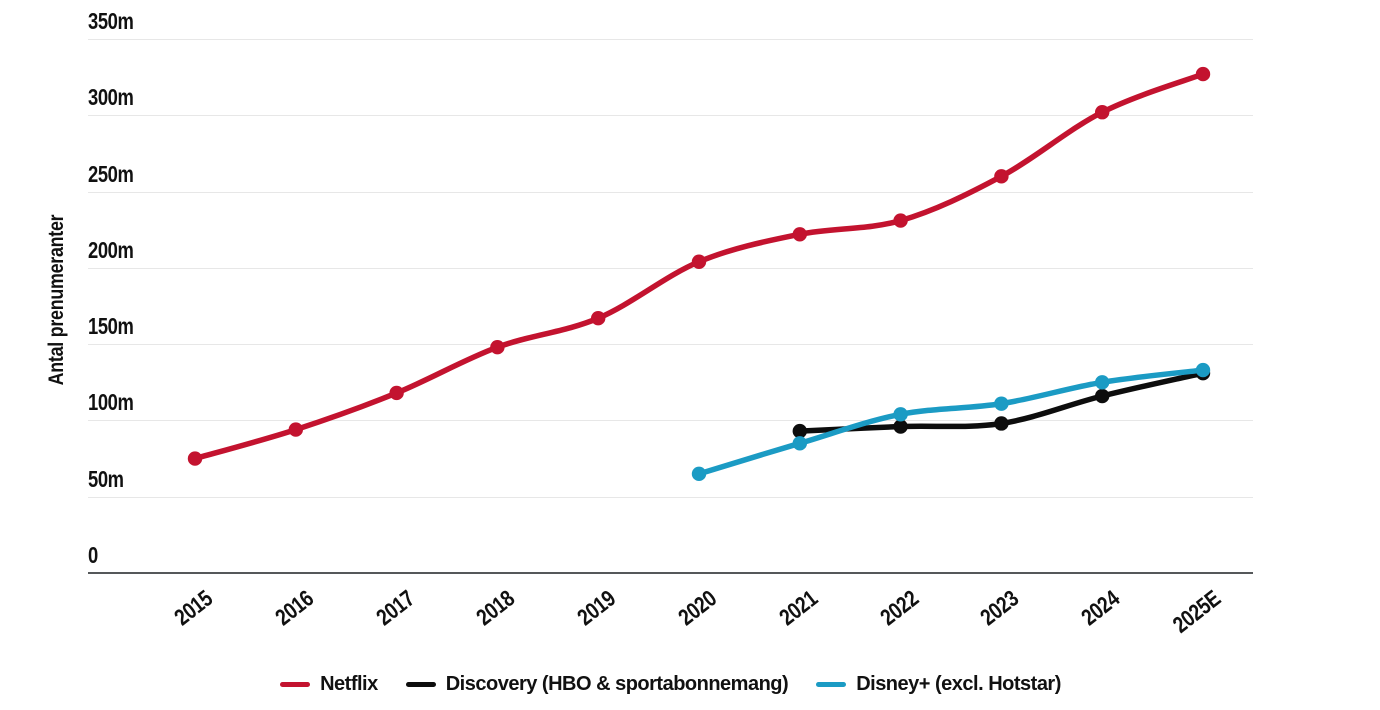  I want to click on y-tick-label: 300m, so click(111, 97).